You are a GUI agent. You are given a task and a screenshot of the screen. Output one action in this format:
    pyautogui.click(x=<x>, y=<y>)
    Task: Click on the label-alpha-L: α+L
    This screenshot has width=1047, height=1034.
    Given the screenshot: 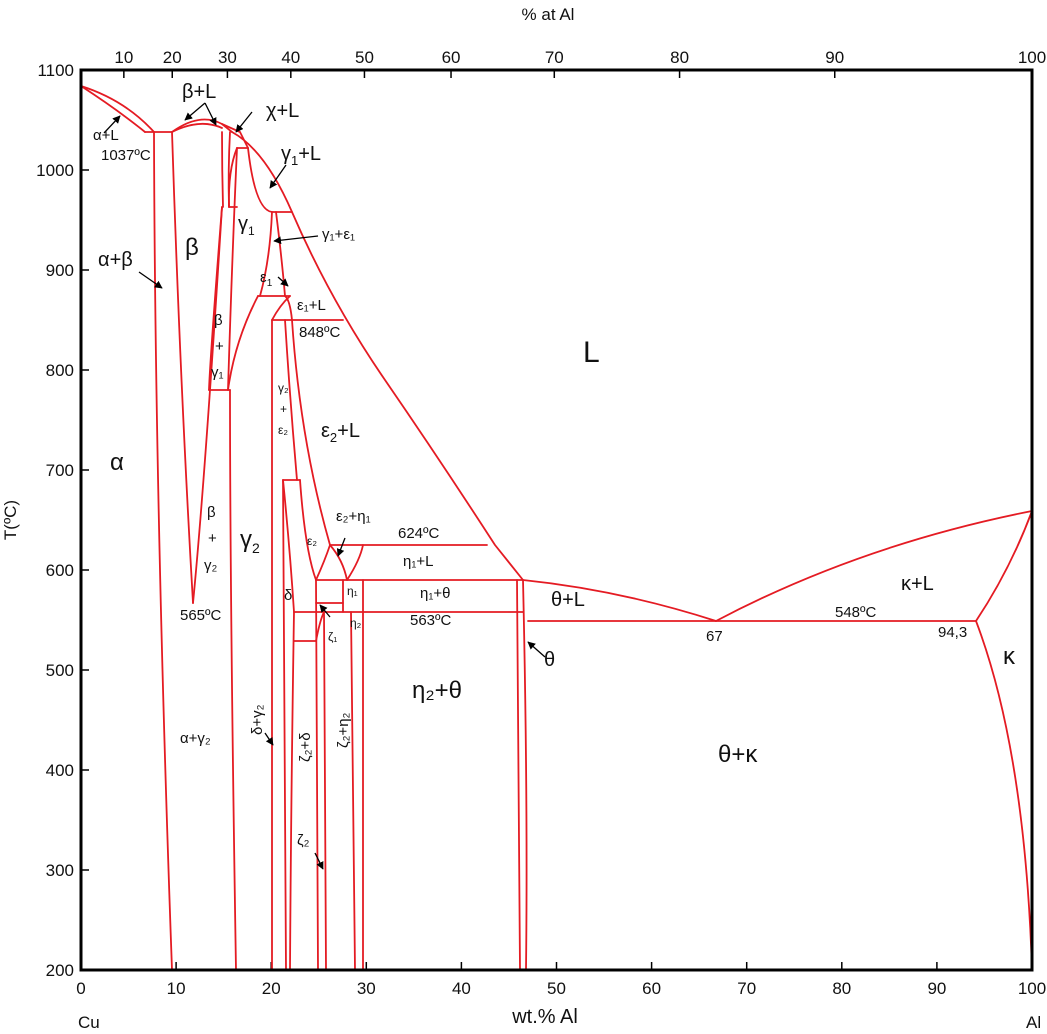 What is the action you would take?
    pyautogui.click(x=106, y=135)
    